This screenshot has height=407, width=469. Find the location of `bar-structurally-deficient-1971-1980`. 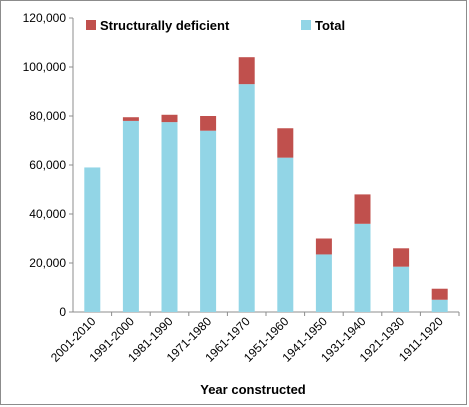

bar-structurally-deficient-1971-1980 is located at coordinates (208, 123).